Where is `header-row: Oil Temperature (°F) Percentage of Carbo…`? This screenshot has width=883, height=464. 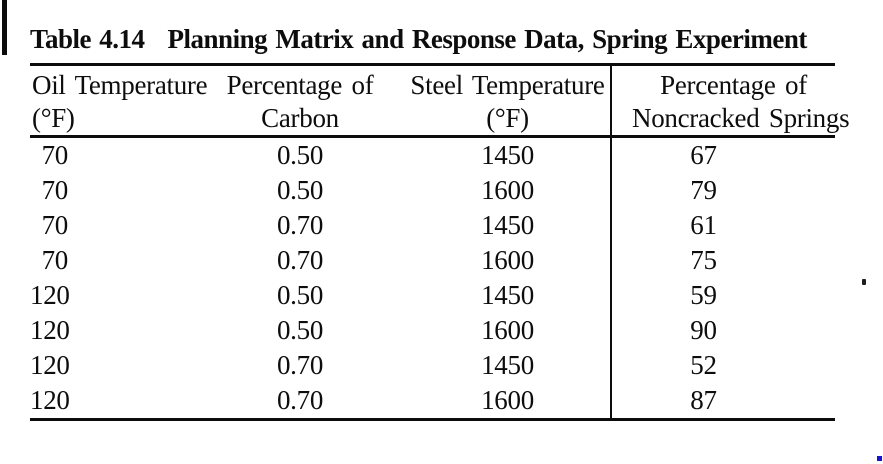 header-row: Oil Temperature (°F) Percentage of Carbo… is located at coordinates (440, 101).